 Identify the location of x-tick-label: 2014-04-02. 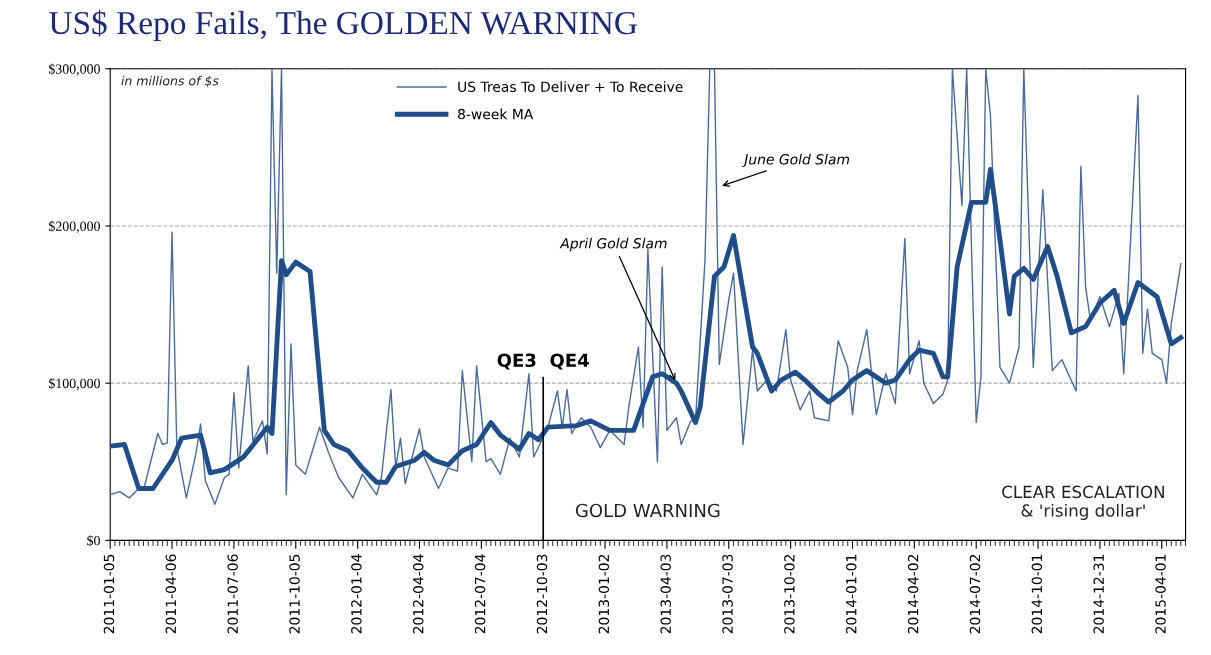
(913, 594).